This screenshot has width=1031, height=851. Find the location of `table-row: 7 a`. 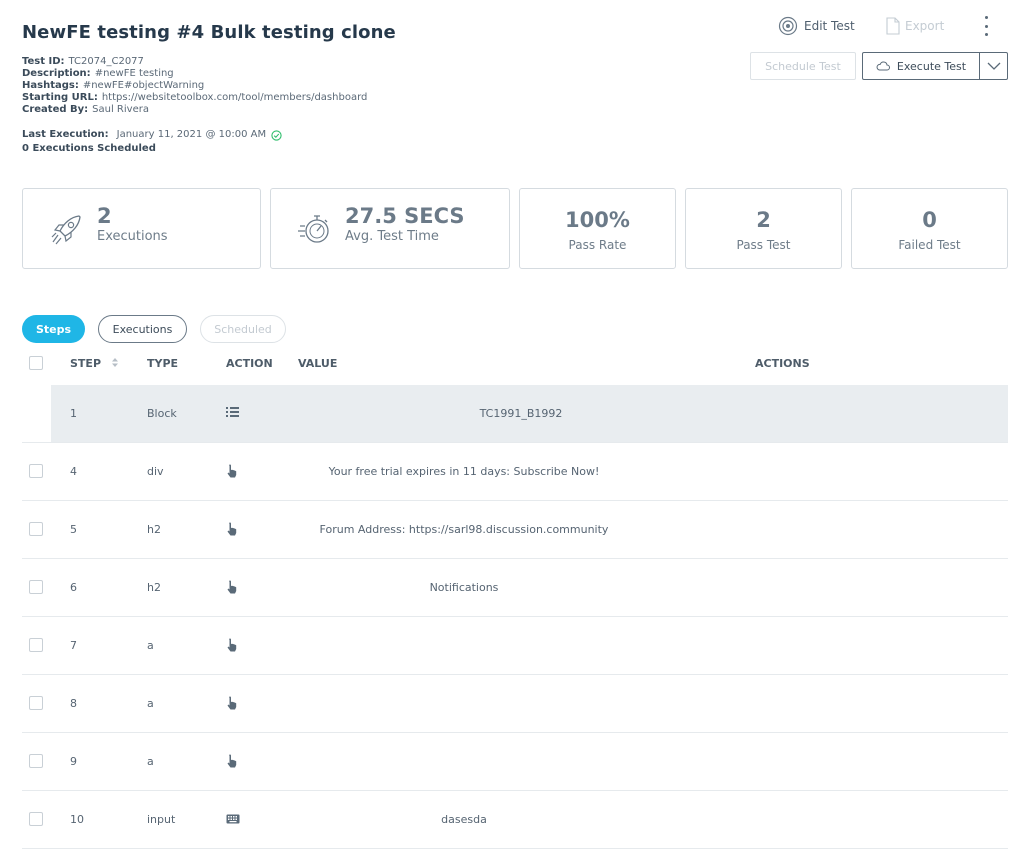

table-row: 7 a is located at coordinates (515, 646).